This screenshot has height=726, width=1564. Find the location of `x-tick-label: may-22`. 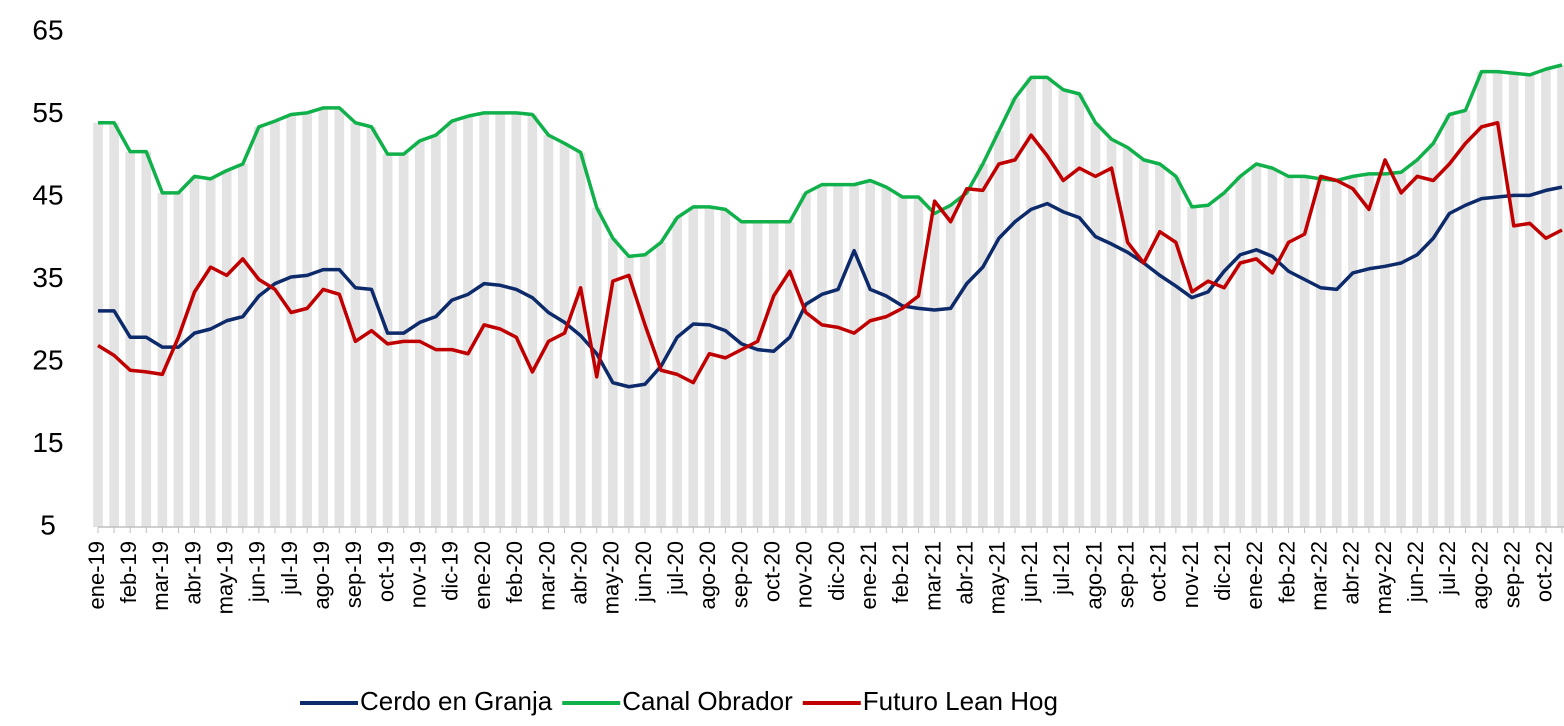

x-tick-label: may-22 is located at coordinates (1383, 577).